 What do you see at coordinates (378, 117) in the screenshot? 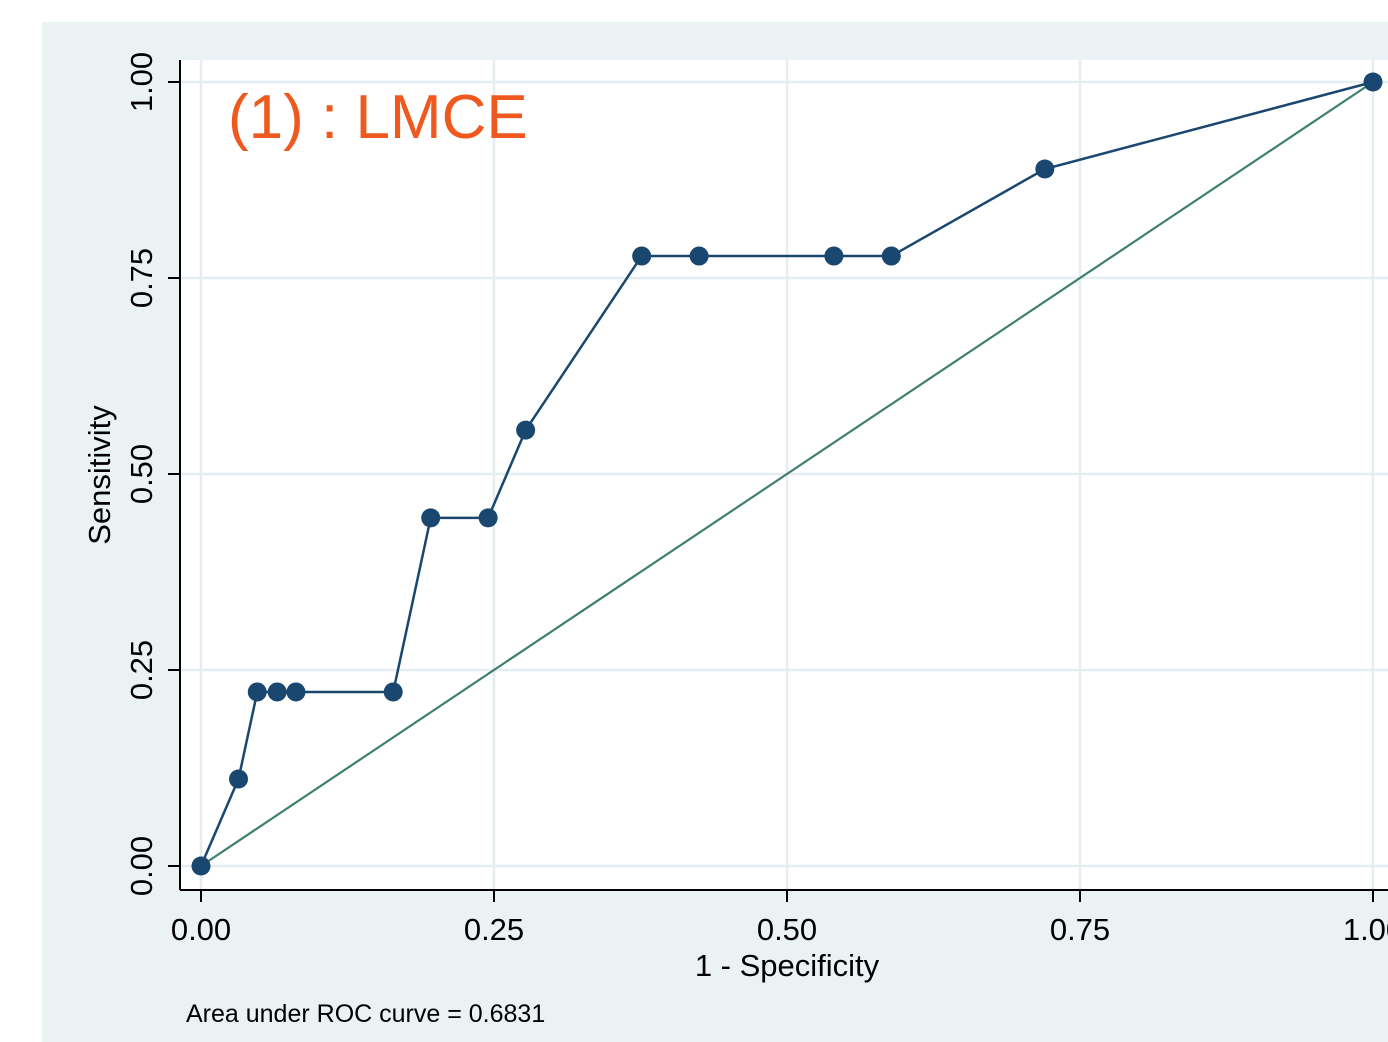
I see `chart-annotation: (1) : LMCE` at bounding box center [378, 117].